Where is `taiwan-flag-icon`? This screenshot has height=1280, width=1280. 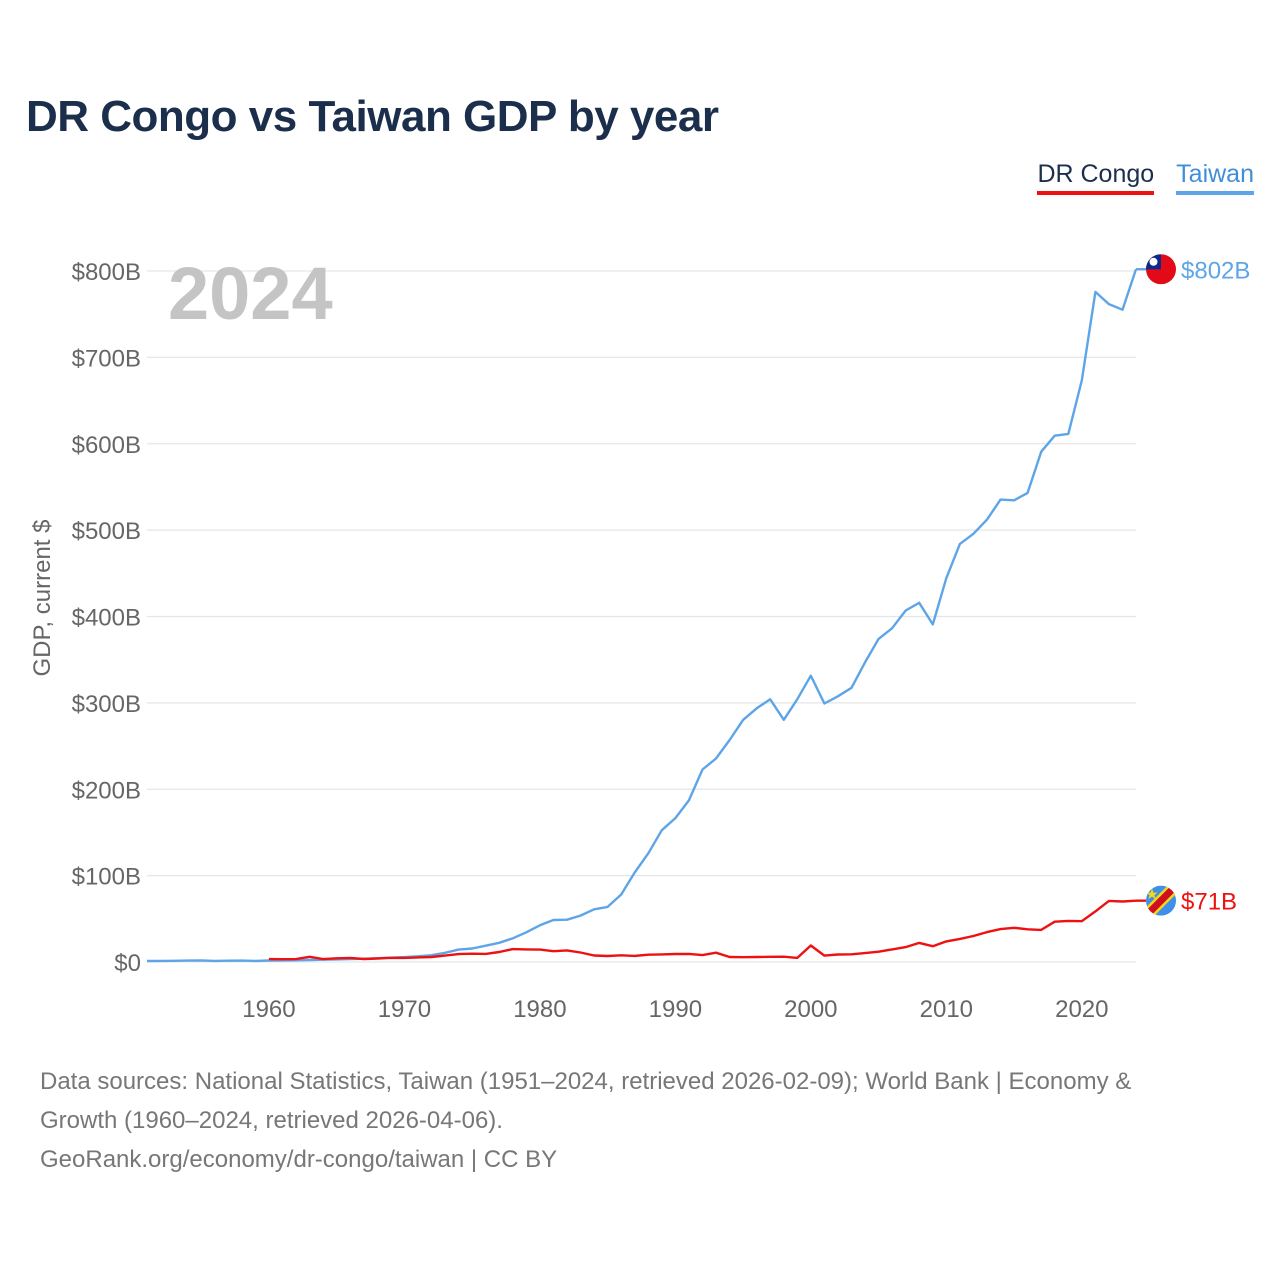
taiwan-flag-icon is located at coordinates (1161, 269).